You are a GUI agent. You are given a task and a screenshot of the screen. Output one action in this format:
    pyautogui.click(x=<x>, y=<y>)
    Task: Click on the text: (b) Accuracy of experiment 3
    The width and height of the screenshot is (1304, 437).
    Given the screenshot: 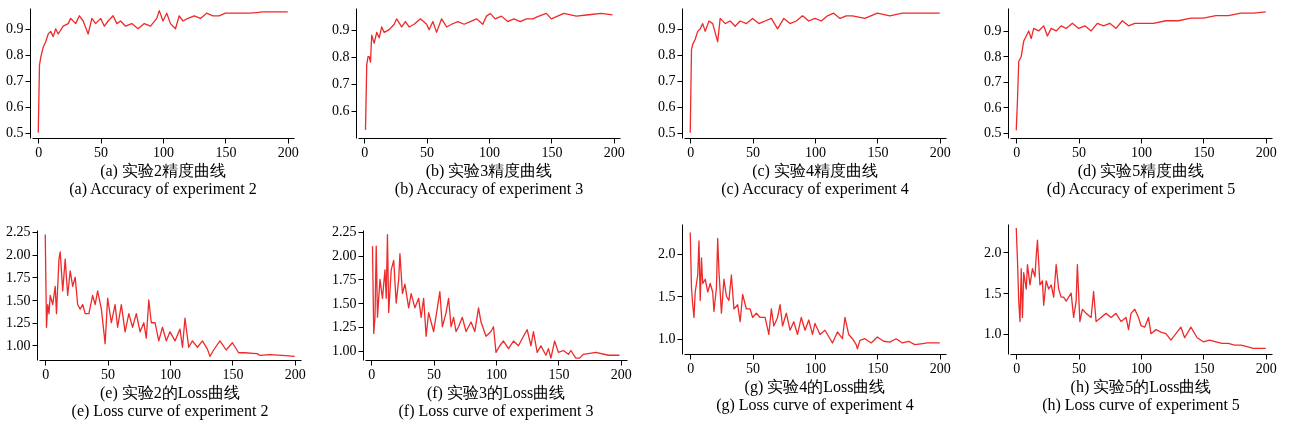 What is the action you would take?
    pyautogui.click(x=489, y=189)
    